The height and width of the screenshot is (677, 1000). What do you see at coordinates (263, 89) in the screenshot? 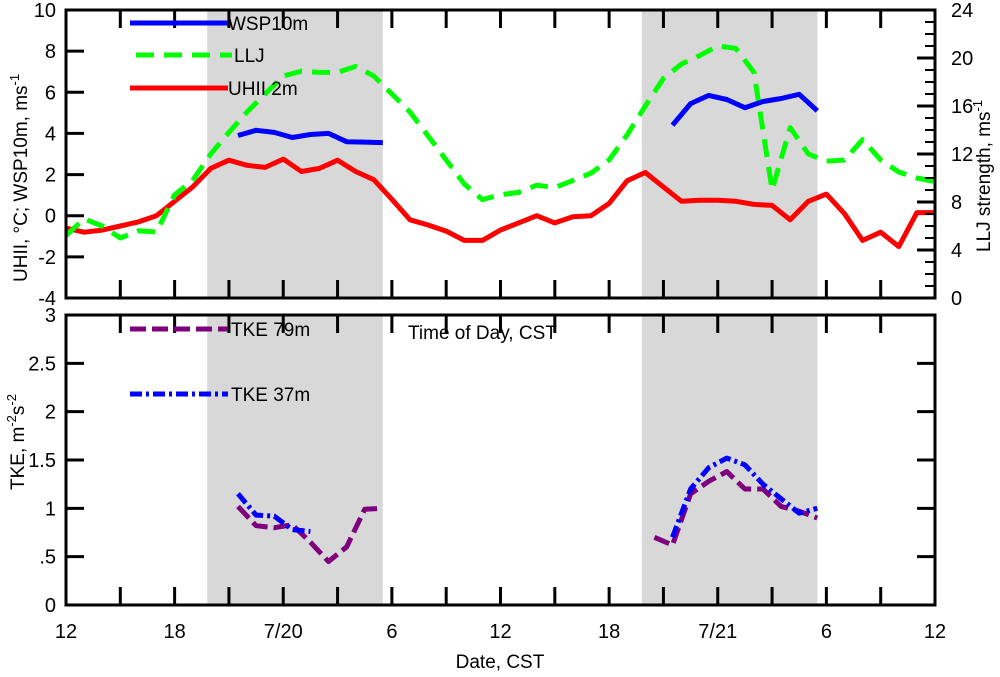
I see `legend-label-uhii: UHII 2m` at bounding box center [263, 89].